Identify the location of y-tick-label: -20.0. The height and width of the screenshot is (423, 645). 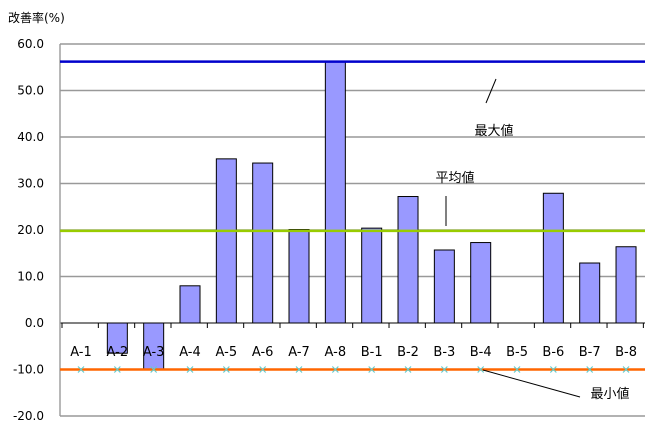
(28, 416).